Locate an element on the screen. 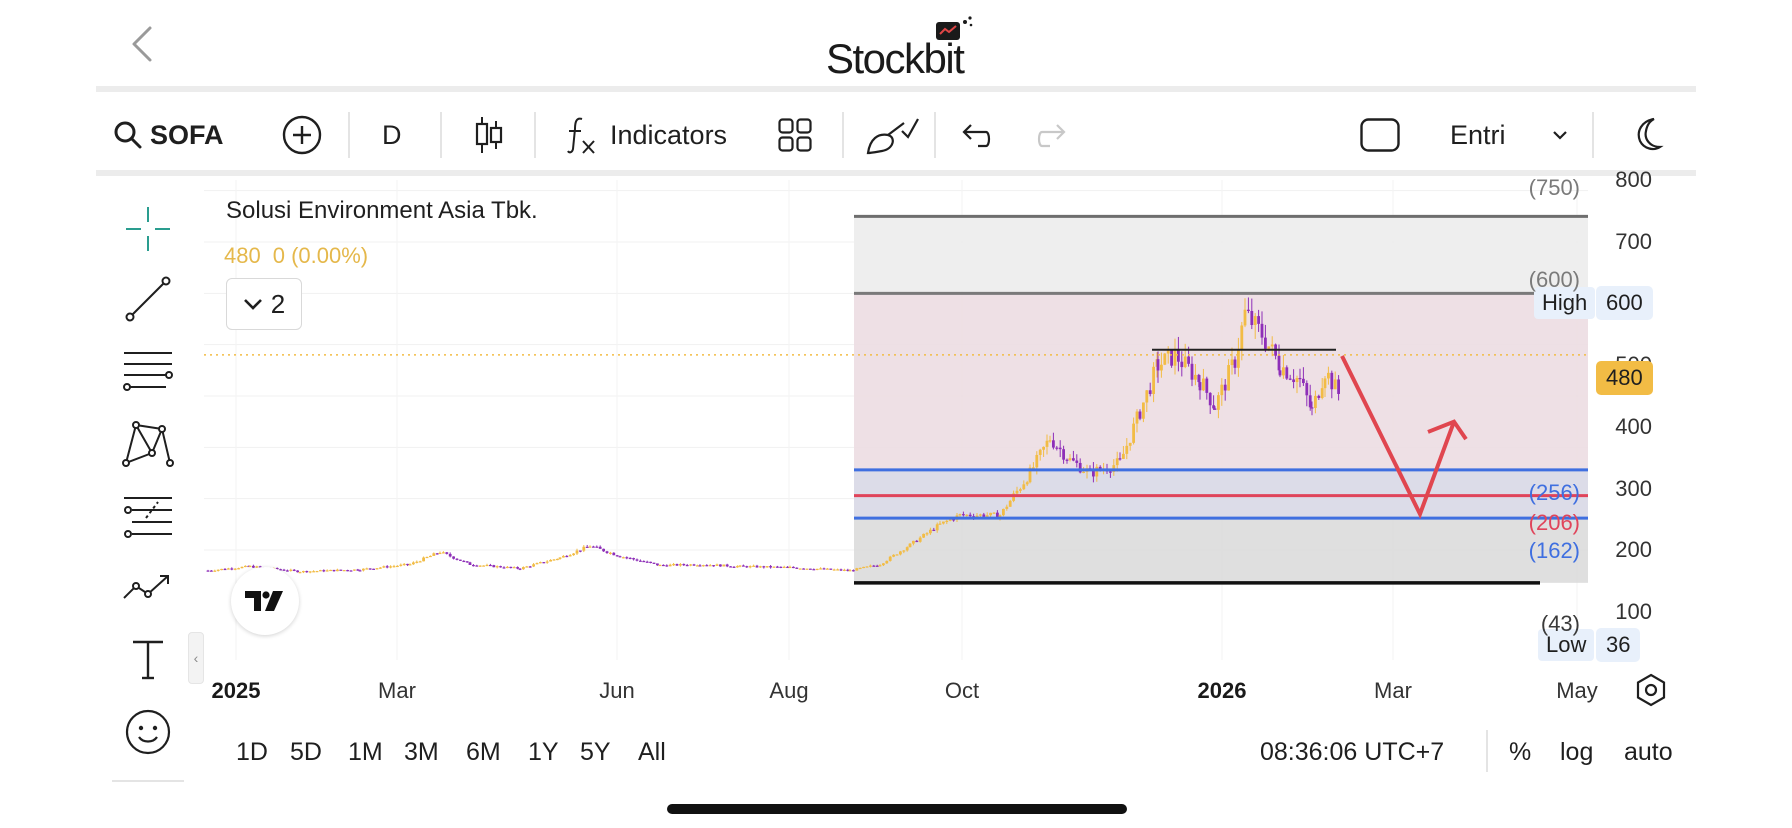  range-1m-button: 1M is located at coordinates (365, 751).